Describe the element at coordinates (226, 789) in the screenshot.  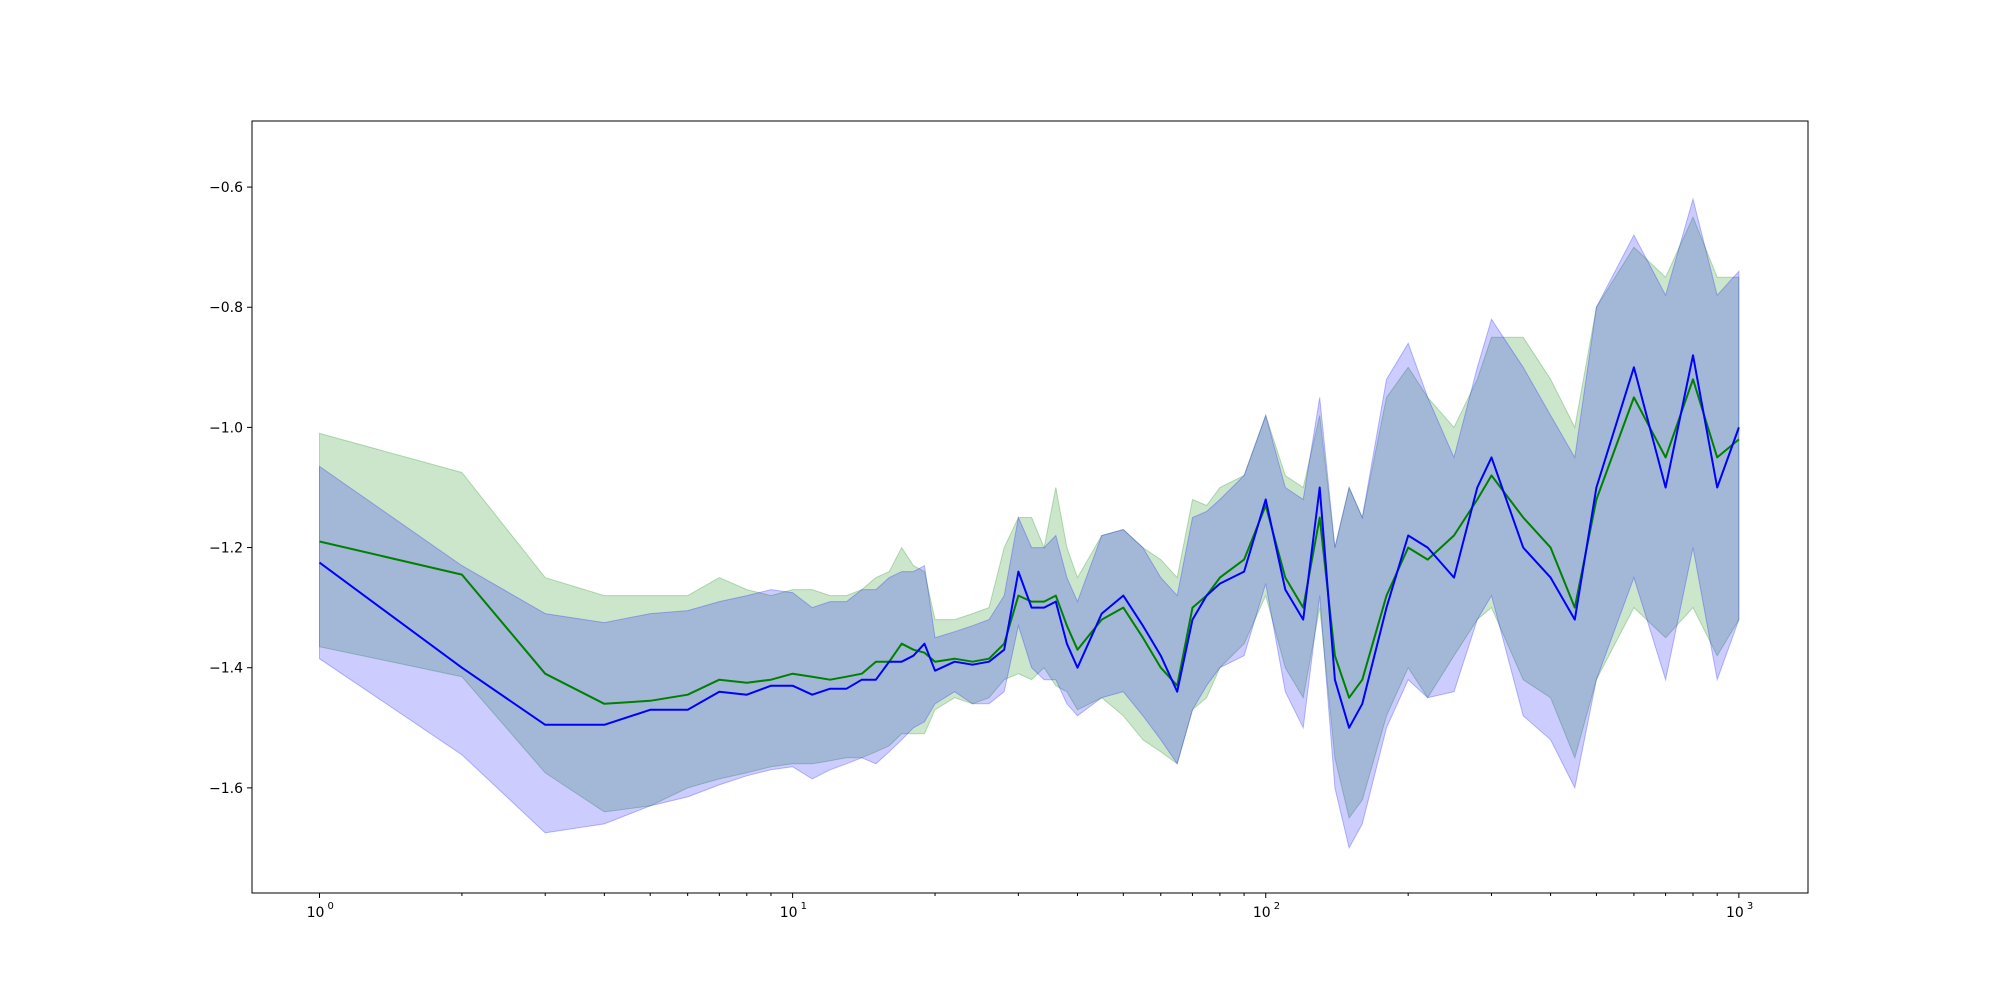
I see `y-tick-label: −1.6` at that location.